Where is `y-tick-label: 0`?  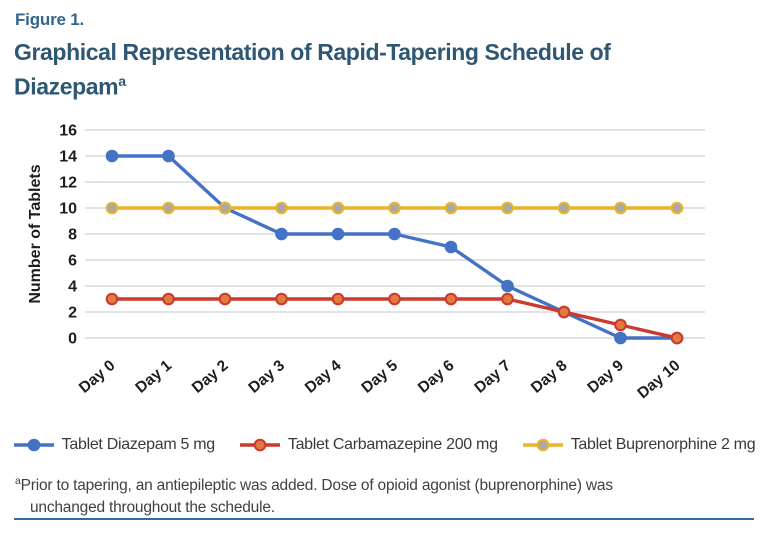 y-tick-label: 0 is located at coordinates (72, 339).